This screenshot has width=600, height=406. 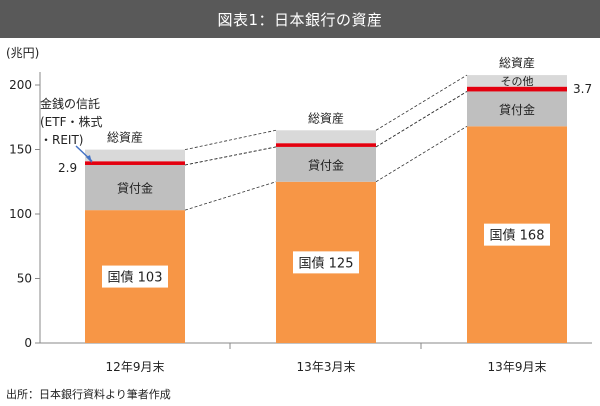 What do you see at coordinates (517, 367) in the screenshot?
I see `x-tick-label: 13年9月末` at bounding box center [517, 367].